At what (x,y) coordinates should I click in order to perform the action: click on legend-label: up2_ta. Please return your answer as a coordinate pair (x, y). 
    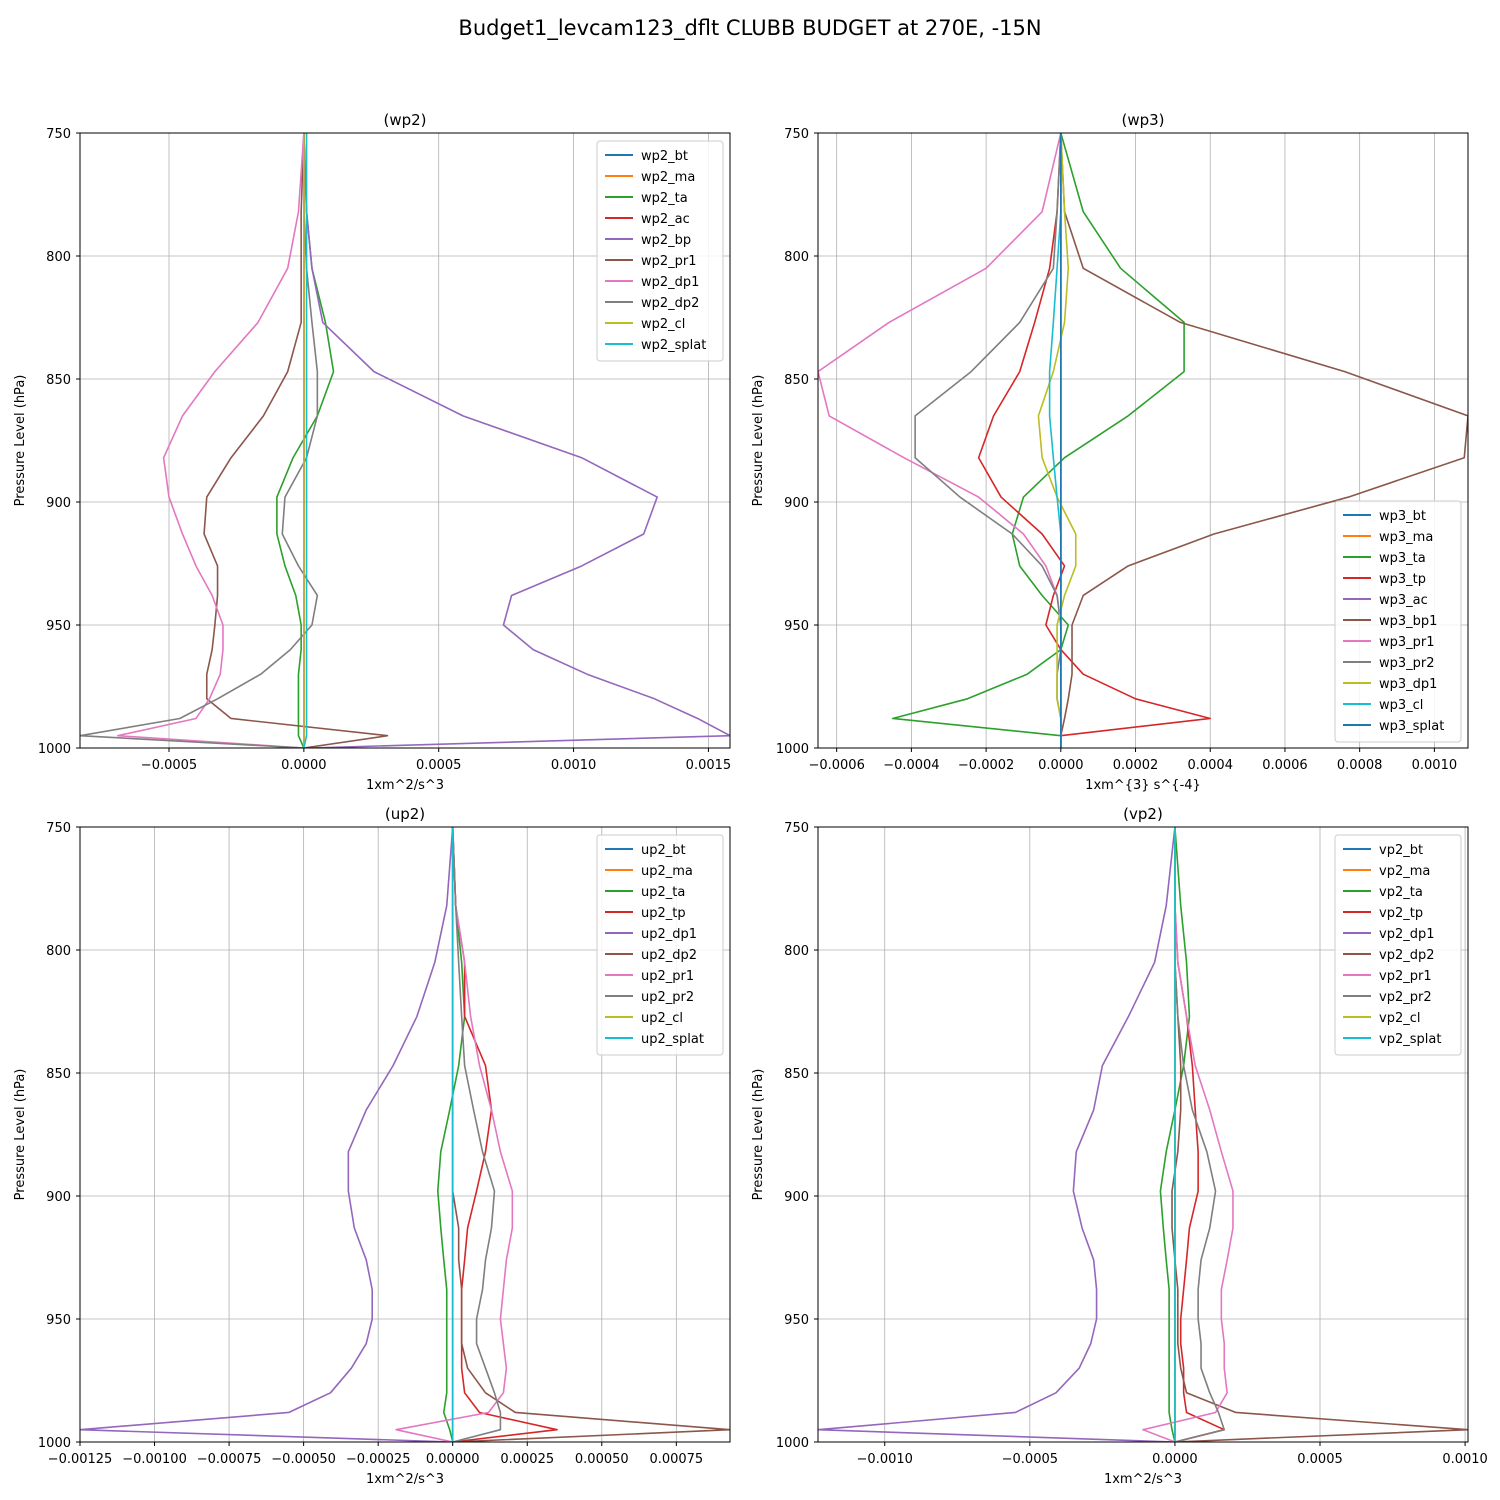
    Looking at the image, I should click on (663, 892).